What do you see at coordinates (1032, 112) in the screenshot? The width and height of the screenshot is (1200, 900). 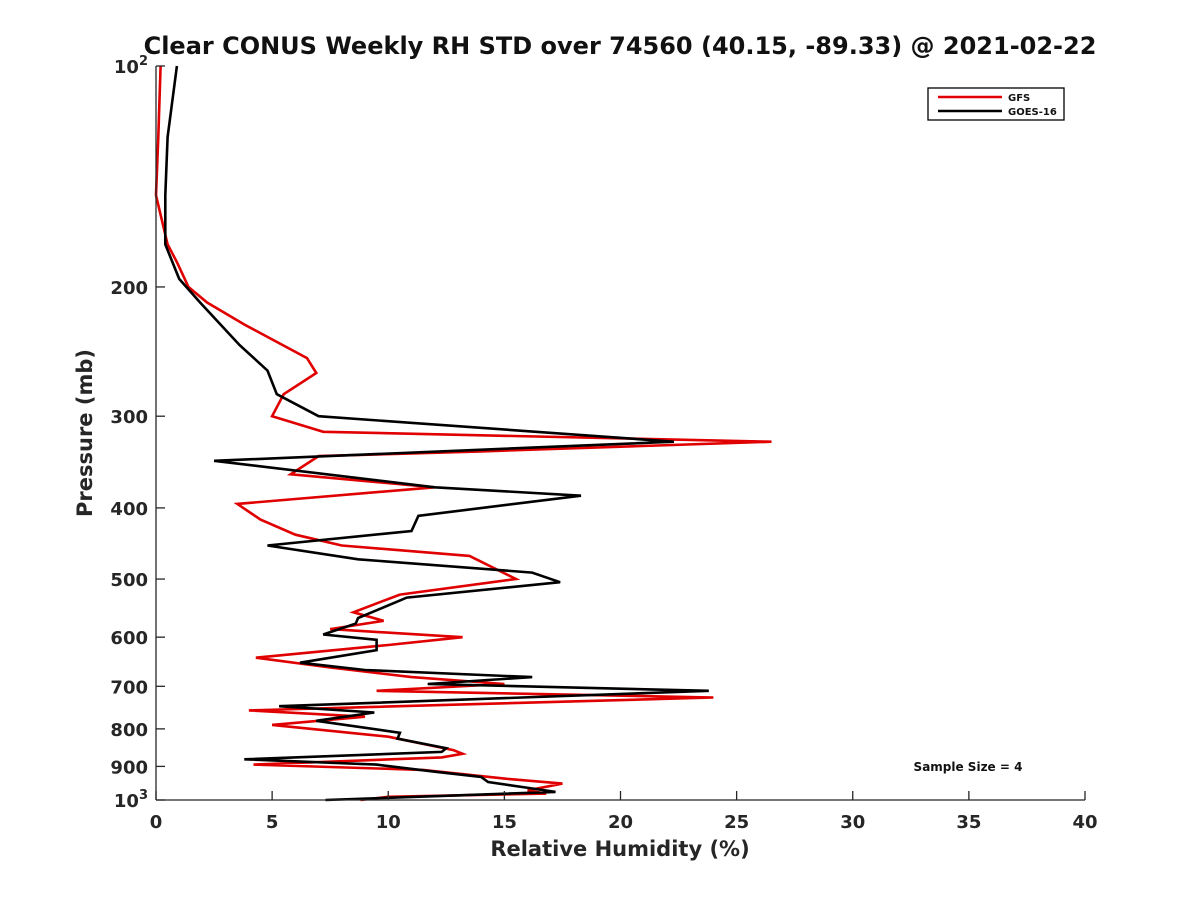 I see `legend-label-goes16: GOES-16` at bounding box center [1032, 112].